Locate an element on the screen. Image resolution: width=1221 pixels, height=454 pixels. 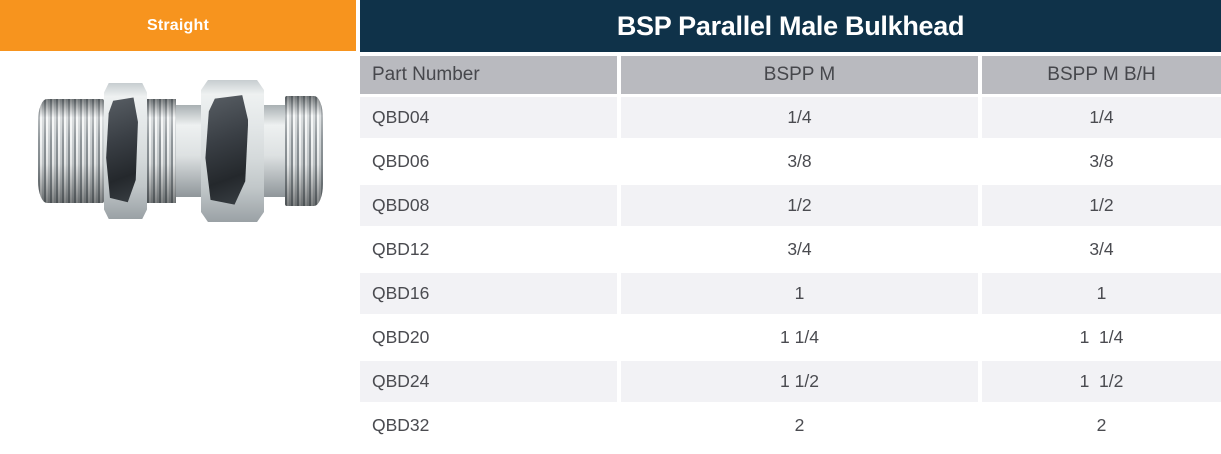
title-bar: BSP Parallel Male Bulkhead is located at coordinates (790, 26).